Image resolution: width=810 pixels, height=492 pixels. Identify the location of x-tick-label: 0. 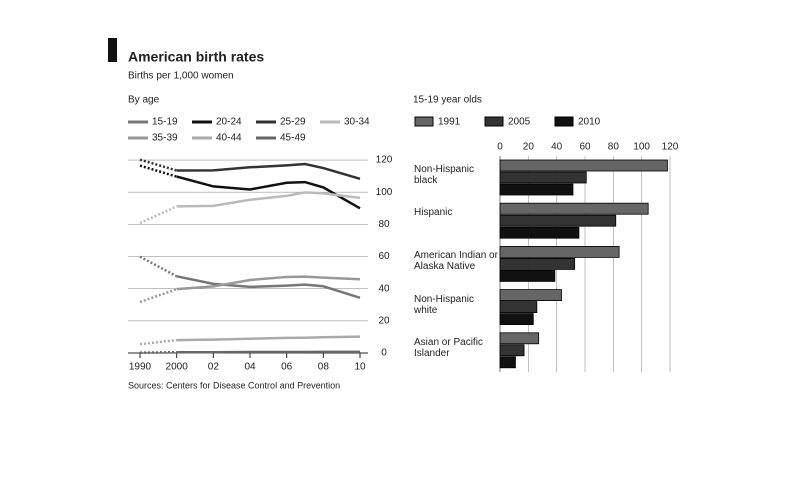
(500, 147).